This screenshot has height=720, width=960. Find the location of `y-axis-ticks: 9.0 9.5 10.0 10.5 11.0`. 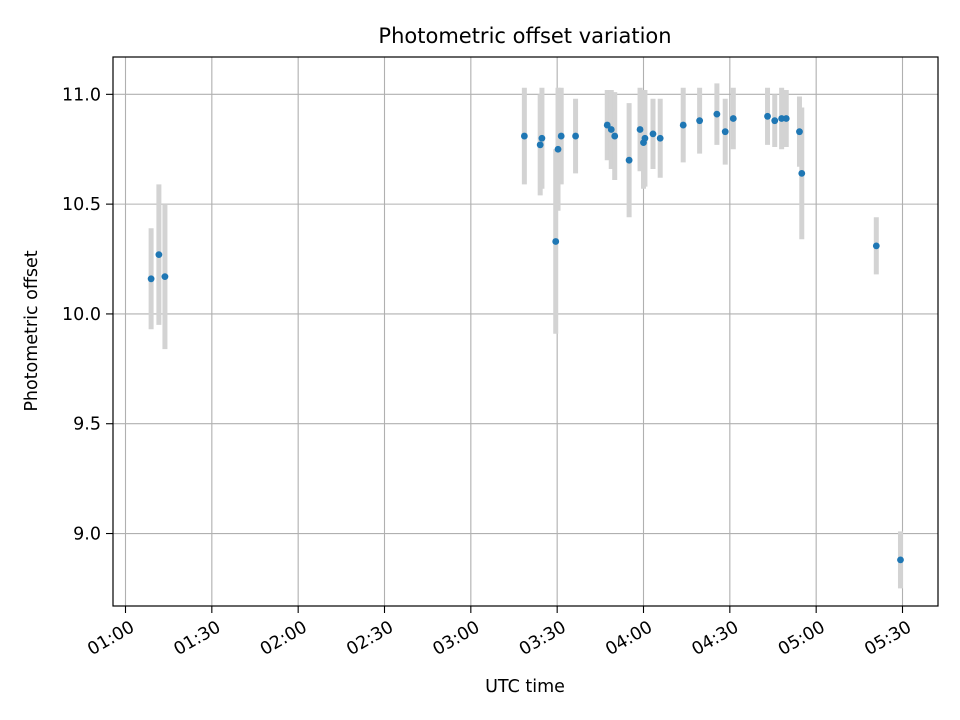

y-axis-ticks: 9.0 9.5 10.0 10.5 11.0 is located at coordinates (87, 315).